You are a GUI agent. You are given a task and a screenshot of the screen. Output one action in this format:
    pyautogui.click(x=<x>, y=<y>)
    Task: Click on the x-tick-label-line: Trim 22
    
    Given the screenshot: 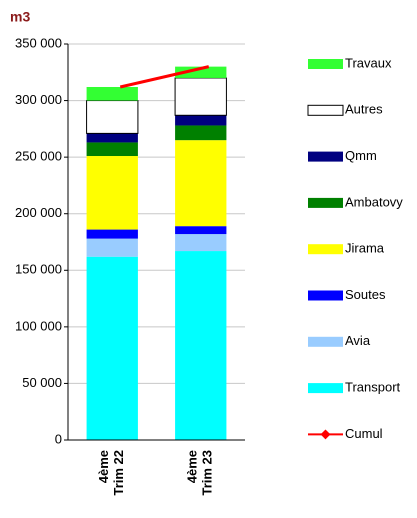 What is the action you would take?
    pyautogui.click(x=118, y=473)
    